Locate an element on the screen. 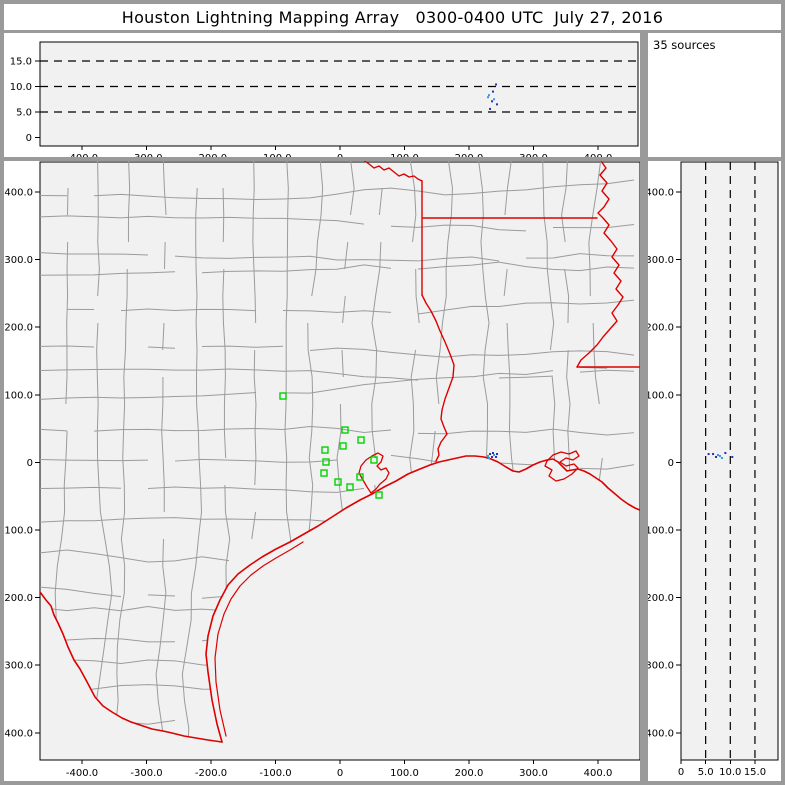 This screenshot has height=785, width=785. alt-axis-tick-label: 5.0 is located at coordinates (24, 113).